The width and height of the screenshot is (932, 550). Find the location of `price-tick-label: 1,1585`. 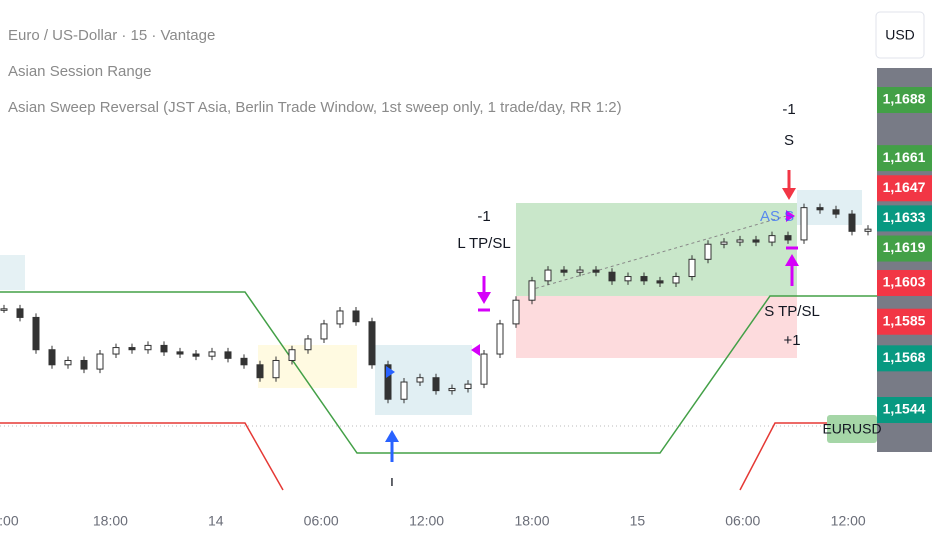

price-tick-label: 1,1585 is located at coordinates (904, 320).